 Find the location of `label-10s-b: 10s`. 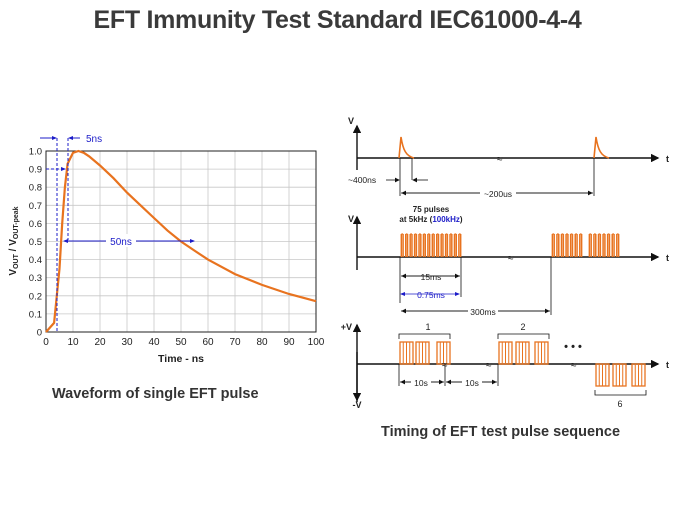

label-10s-b: 10s is located at coordinates (472, 383).